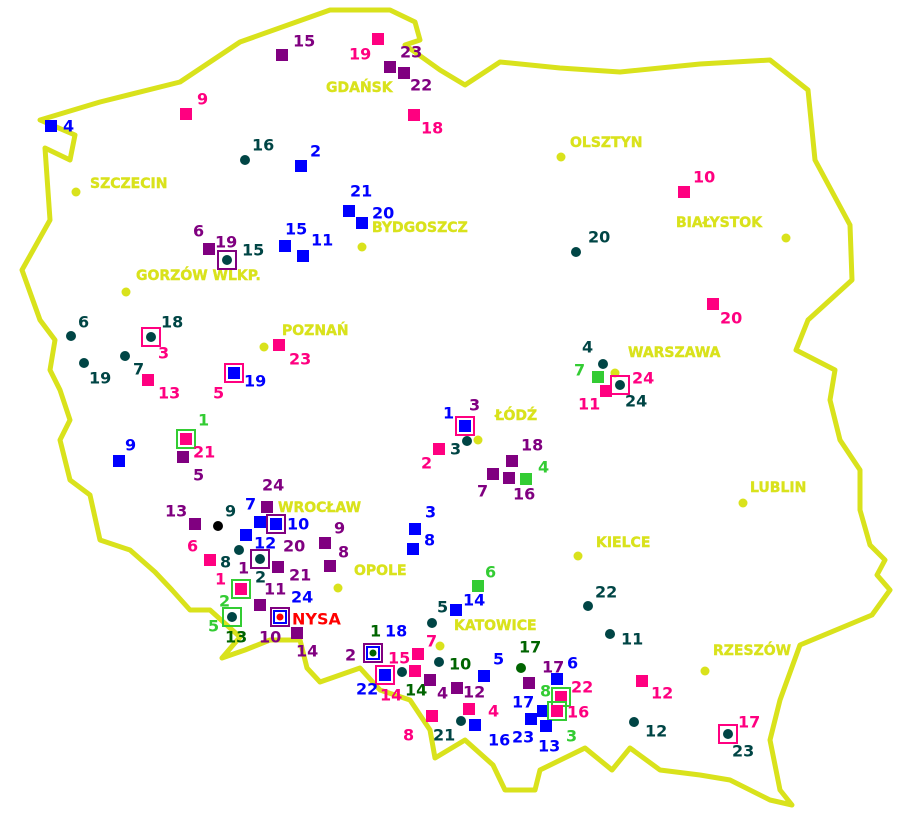 The width and height of the screenshot is (905, 819). Describe the element at coordinates (383, 677) in the screenshot. I see `marker-blue-framed: 22 15 14` at that location.